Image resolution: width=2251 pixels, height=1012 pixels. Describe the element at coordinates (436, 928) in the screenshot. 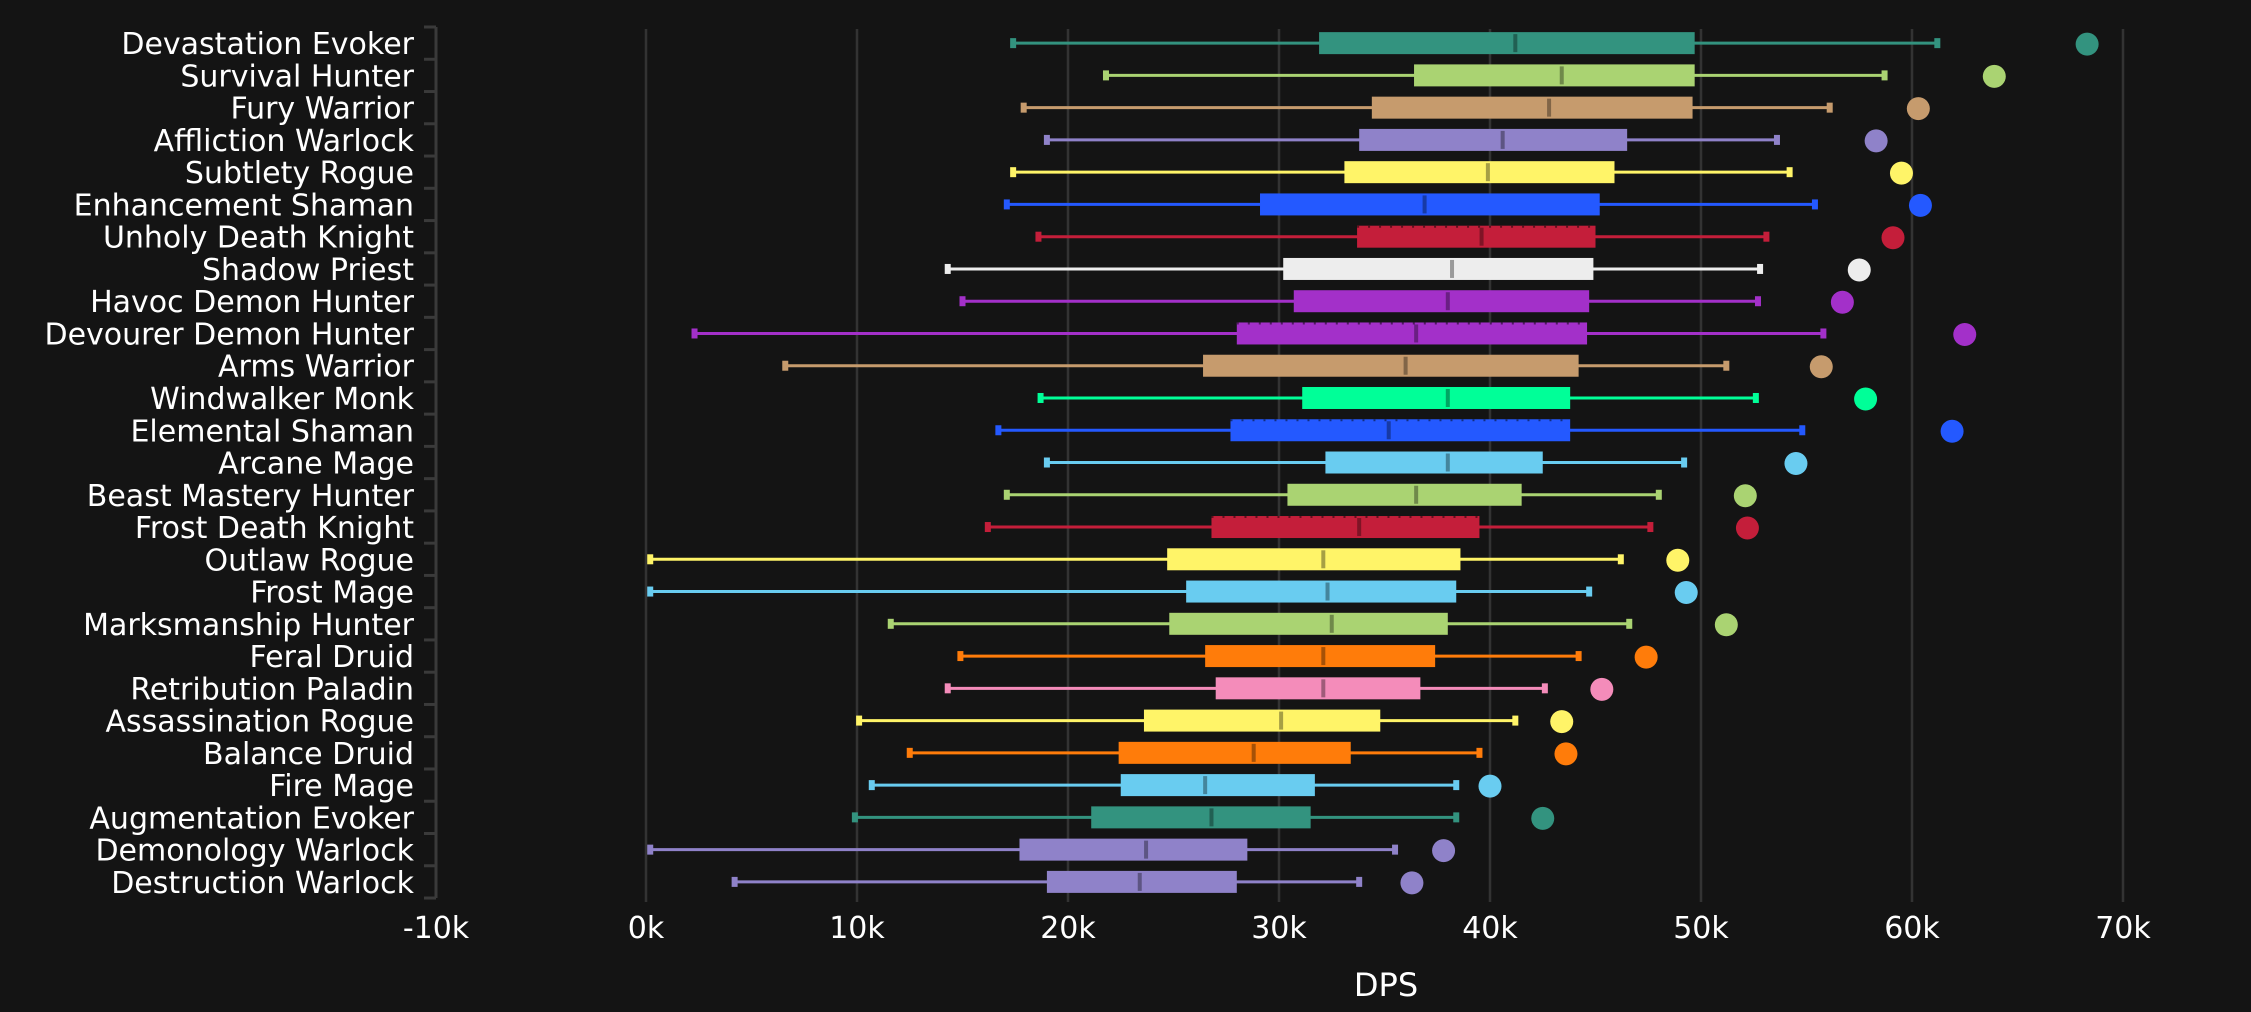

I see `x-tick-label: -10k` at that location.